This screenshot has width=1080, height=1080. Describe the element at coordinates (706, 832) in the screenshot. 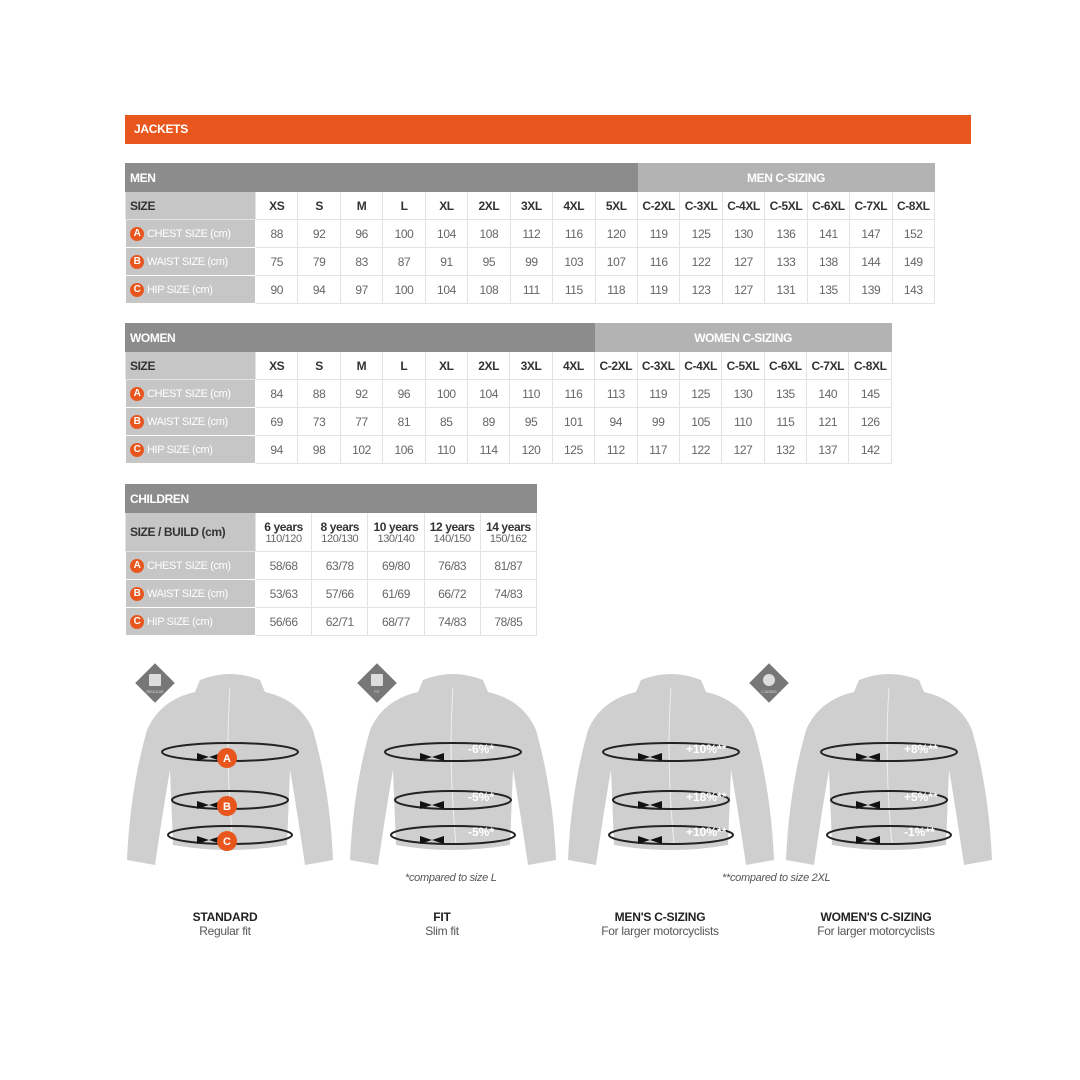

I see `measure-mark: +10%**` at that location.